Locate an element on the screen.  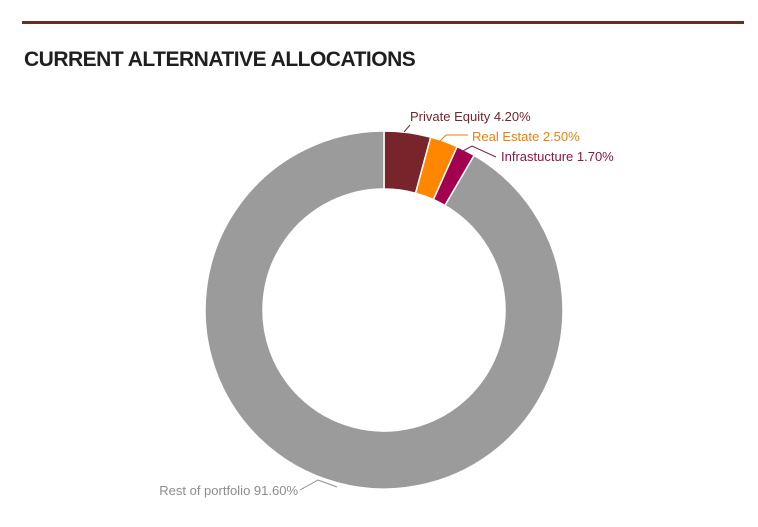
slice-label-infrastucture: Infrastucture 1.70% is located at coordinates (557, 156).